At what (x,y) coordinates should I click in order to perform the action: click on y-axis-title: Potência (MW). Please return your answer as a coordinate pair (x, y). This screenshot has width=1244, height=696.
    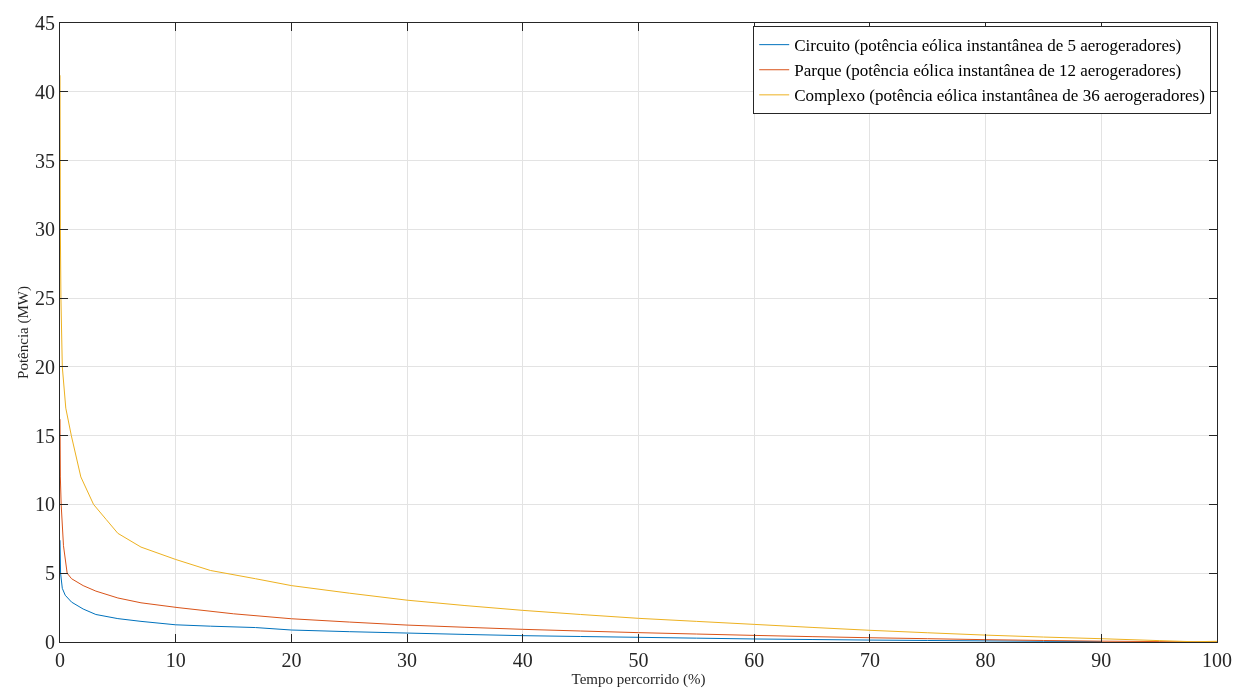
    Looking at the image, I should click on (24, 332).